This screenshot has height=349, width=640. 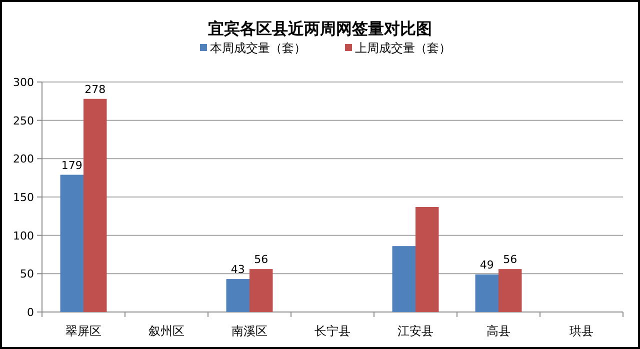 I want to click on y-tick-label: 150, so click(x=23, y=197).